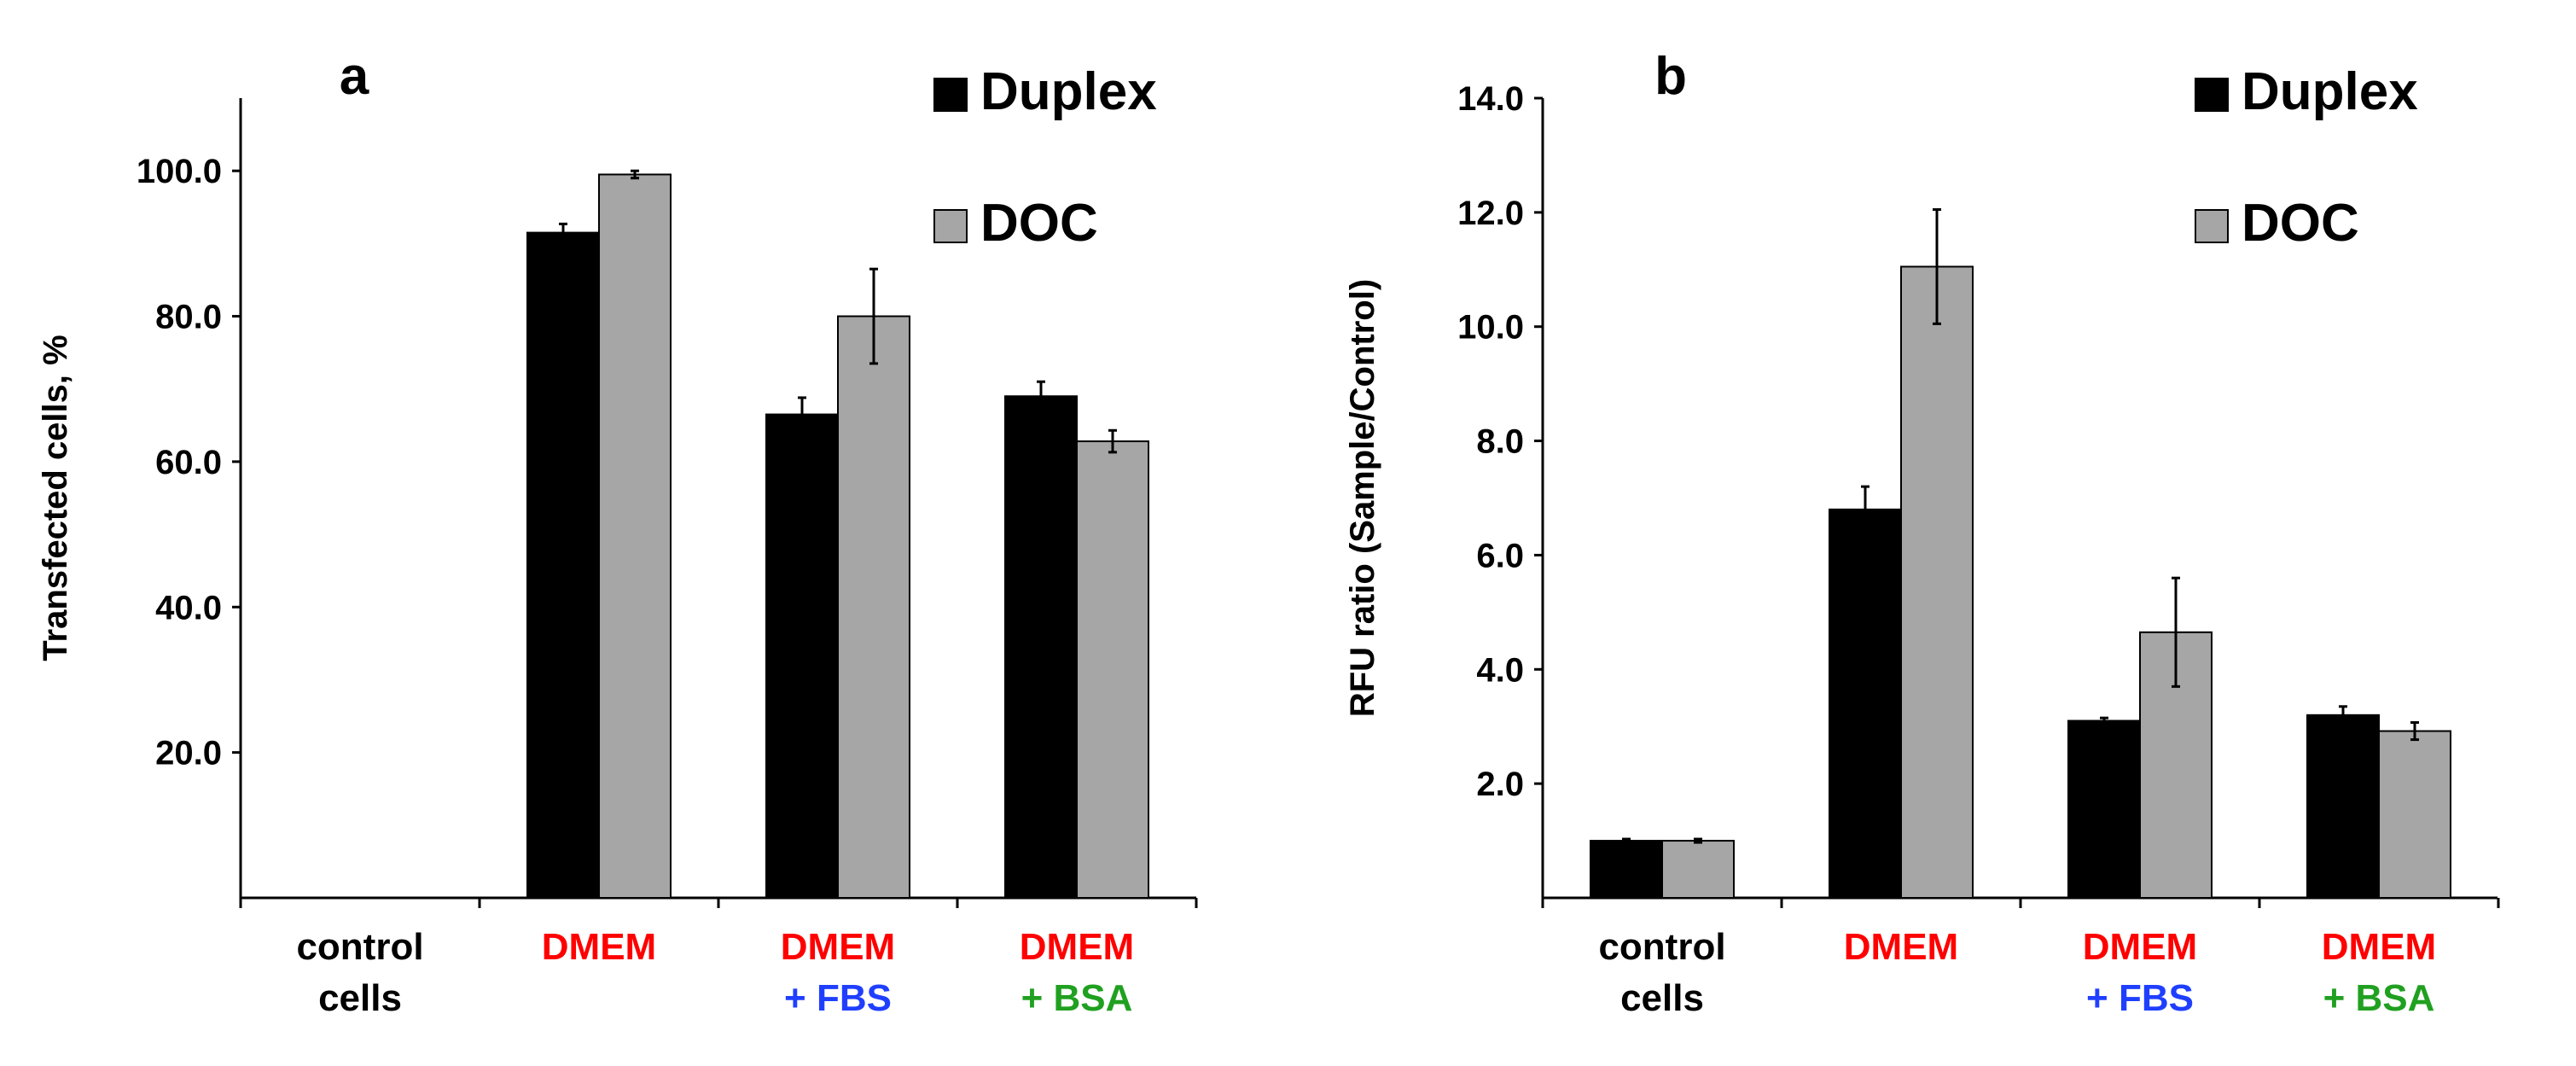 This screenshot has width=2576, height=1066. What do you see at coordinates (355, 76) in the screenshot?
I see `panel-label: a` at bounding box center [355, 76].